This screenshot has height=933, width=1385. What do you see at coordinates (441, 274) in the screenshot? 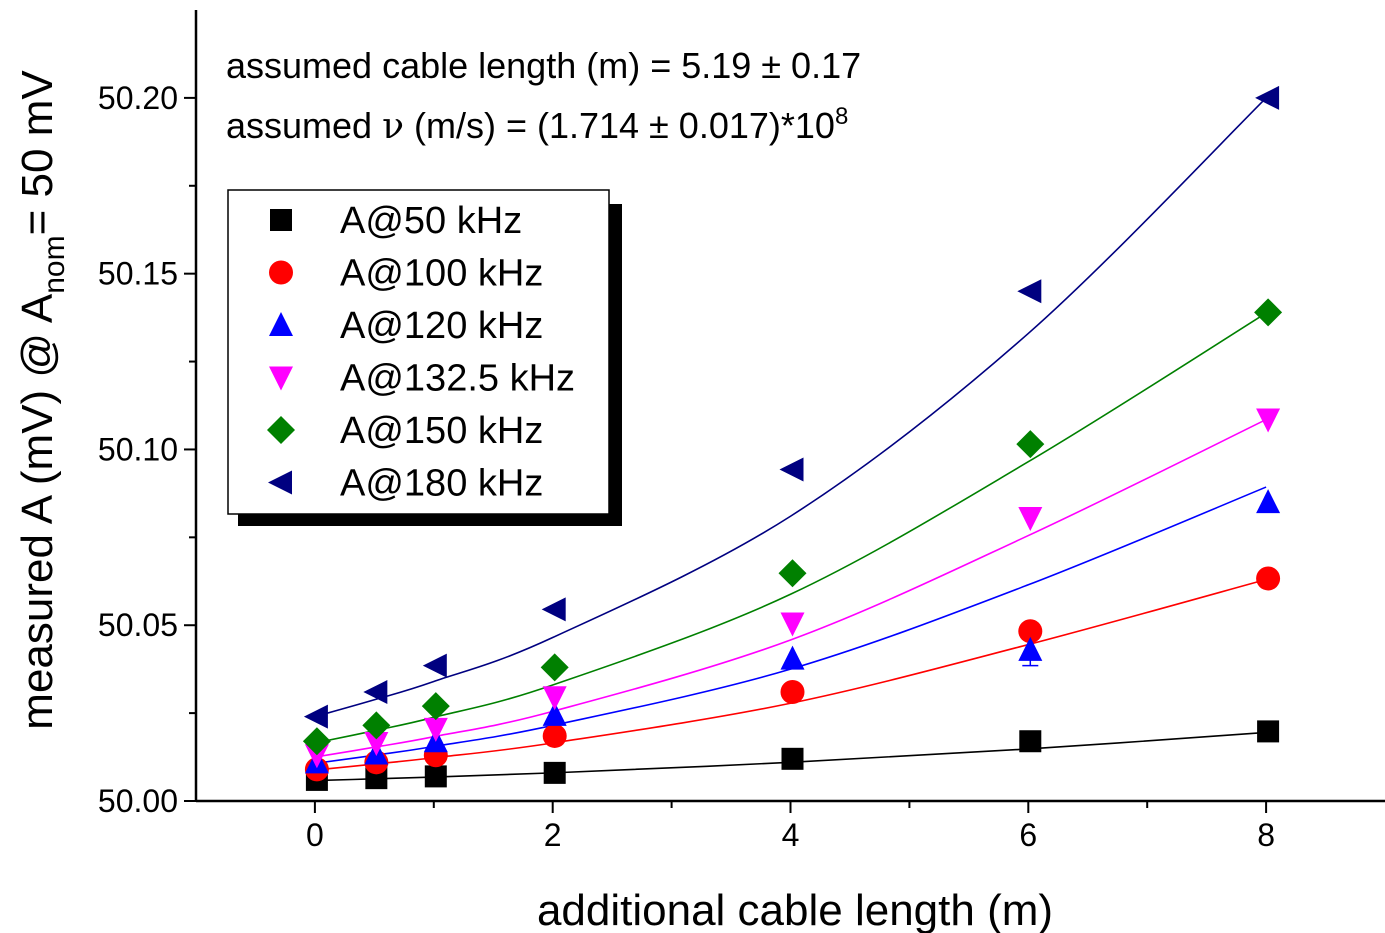
I see `legend-label-1: A@100 kHz` at bounding box center [441, 274].